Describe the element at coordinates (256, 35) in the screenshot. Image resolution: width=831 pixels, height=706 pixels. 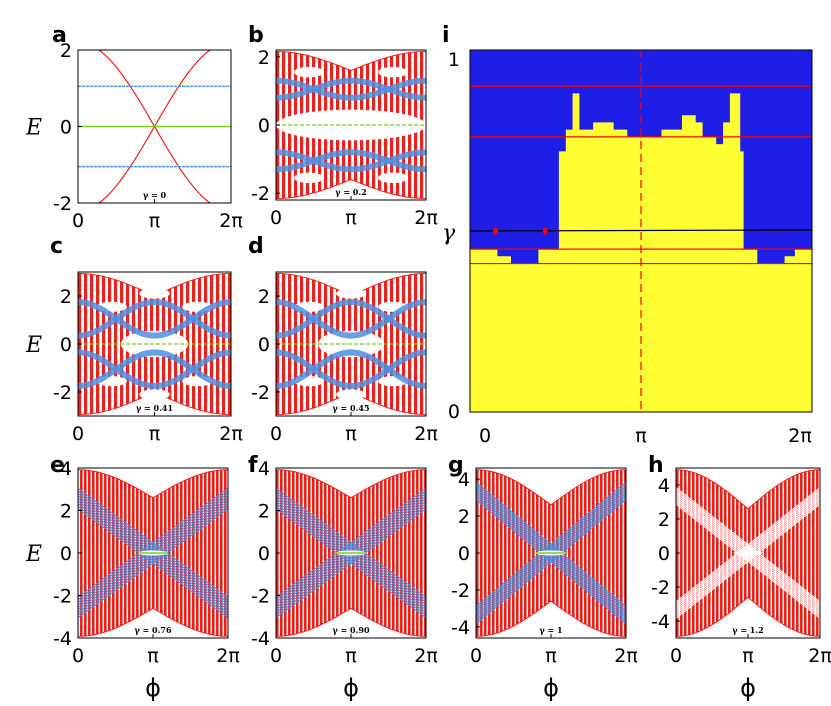
I see `panel-label: b` at that location.